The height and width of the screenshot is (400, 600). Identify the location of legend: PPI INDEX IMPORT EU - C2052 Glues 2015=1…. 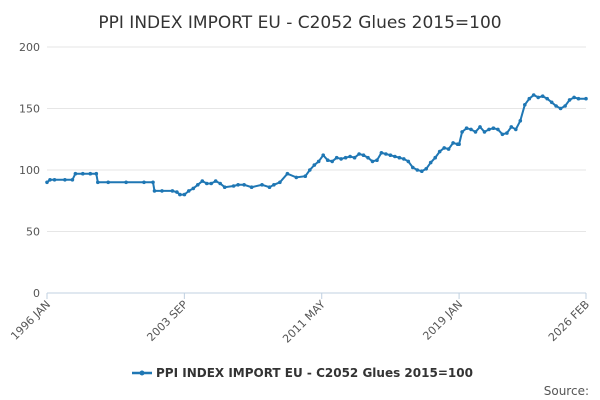
(302, 373).